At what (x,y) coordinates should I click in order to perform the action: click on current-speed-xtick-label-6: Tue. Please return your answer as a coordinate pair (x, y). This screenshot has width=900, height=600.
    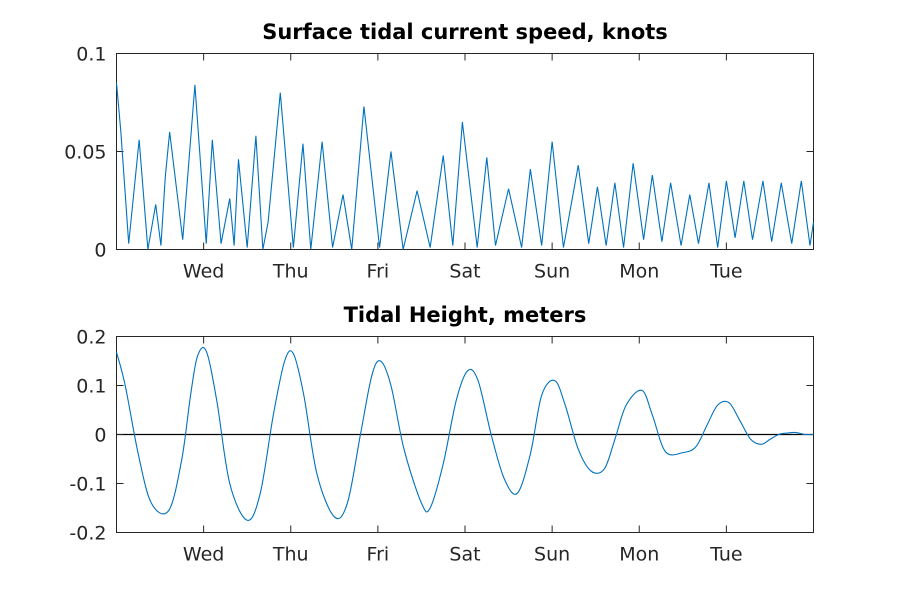
    Looking at the image, I should click on (725, 272).